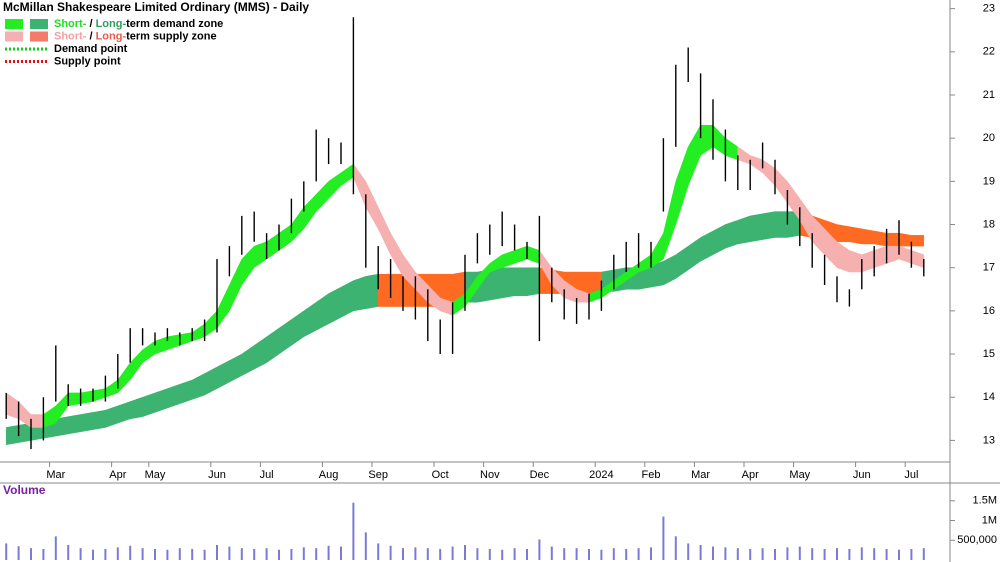 This screenshot has height=562, width=1000. I want to click on legend-text: Short-, so click(70, 36).